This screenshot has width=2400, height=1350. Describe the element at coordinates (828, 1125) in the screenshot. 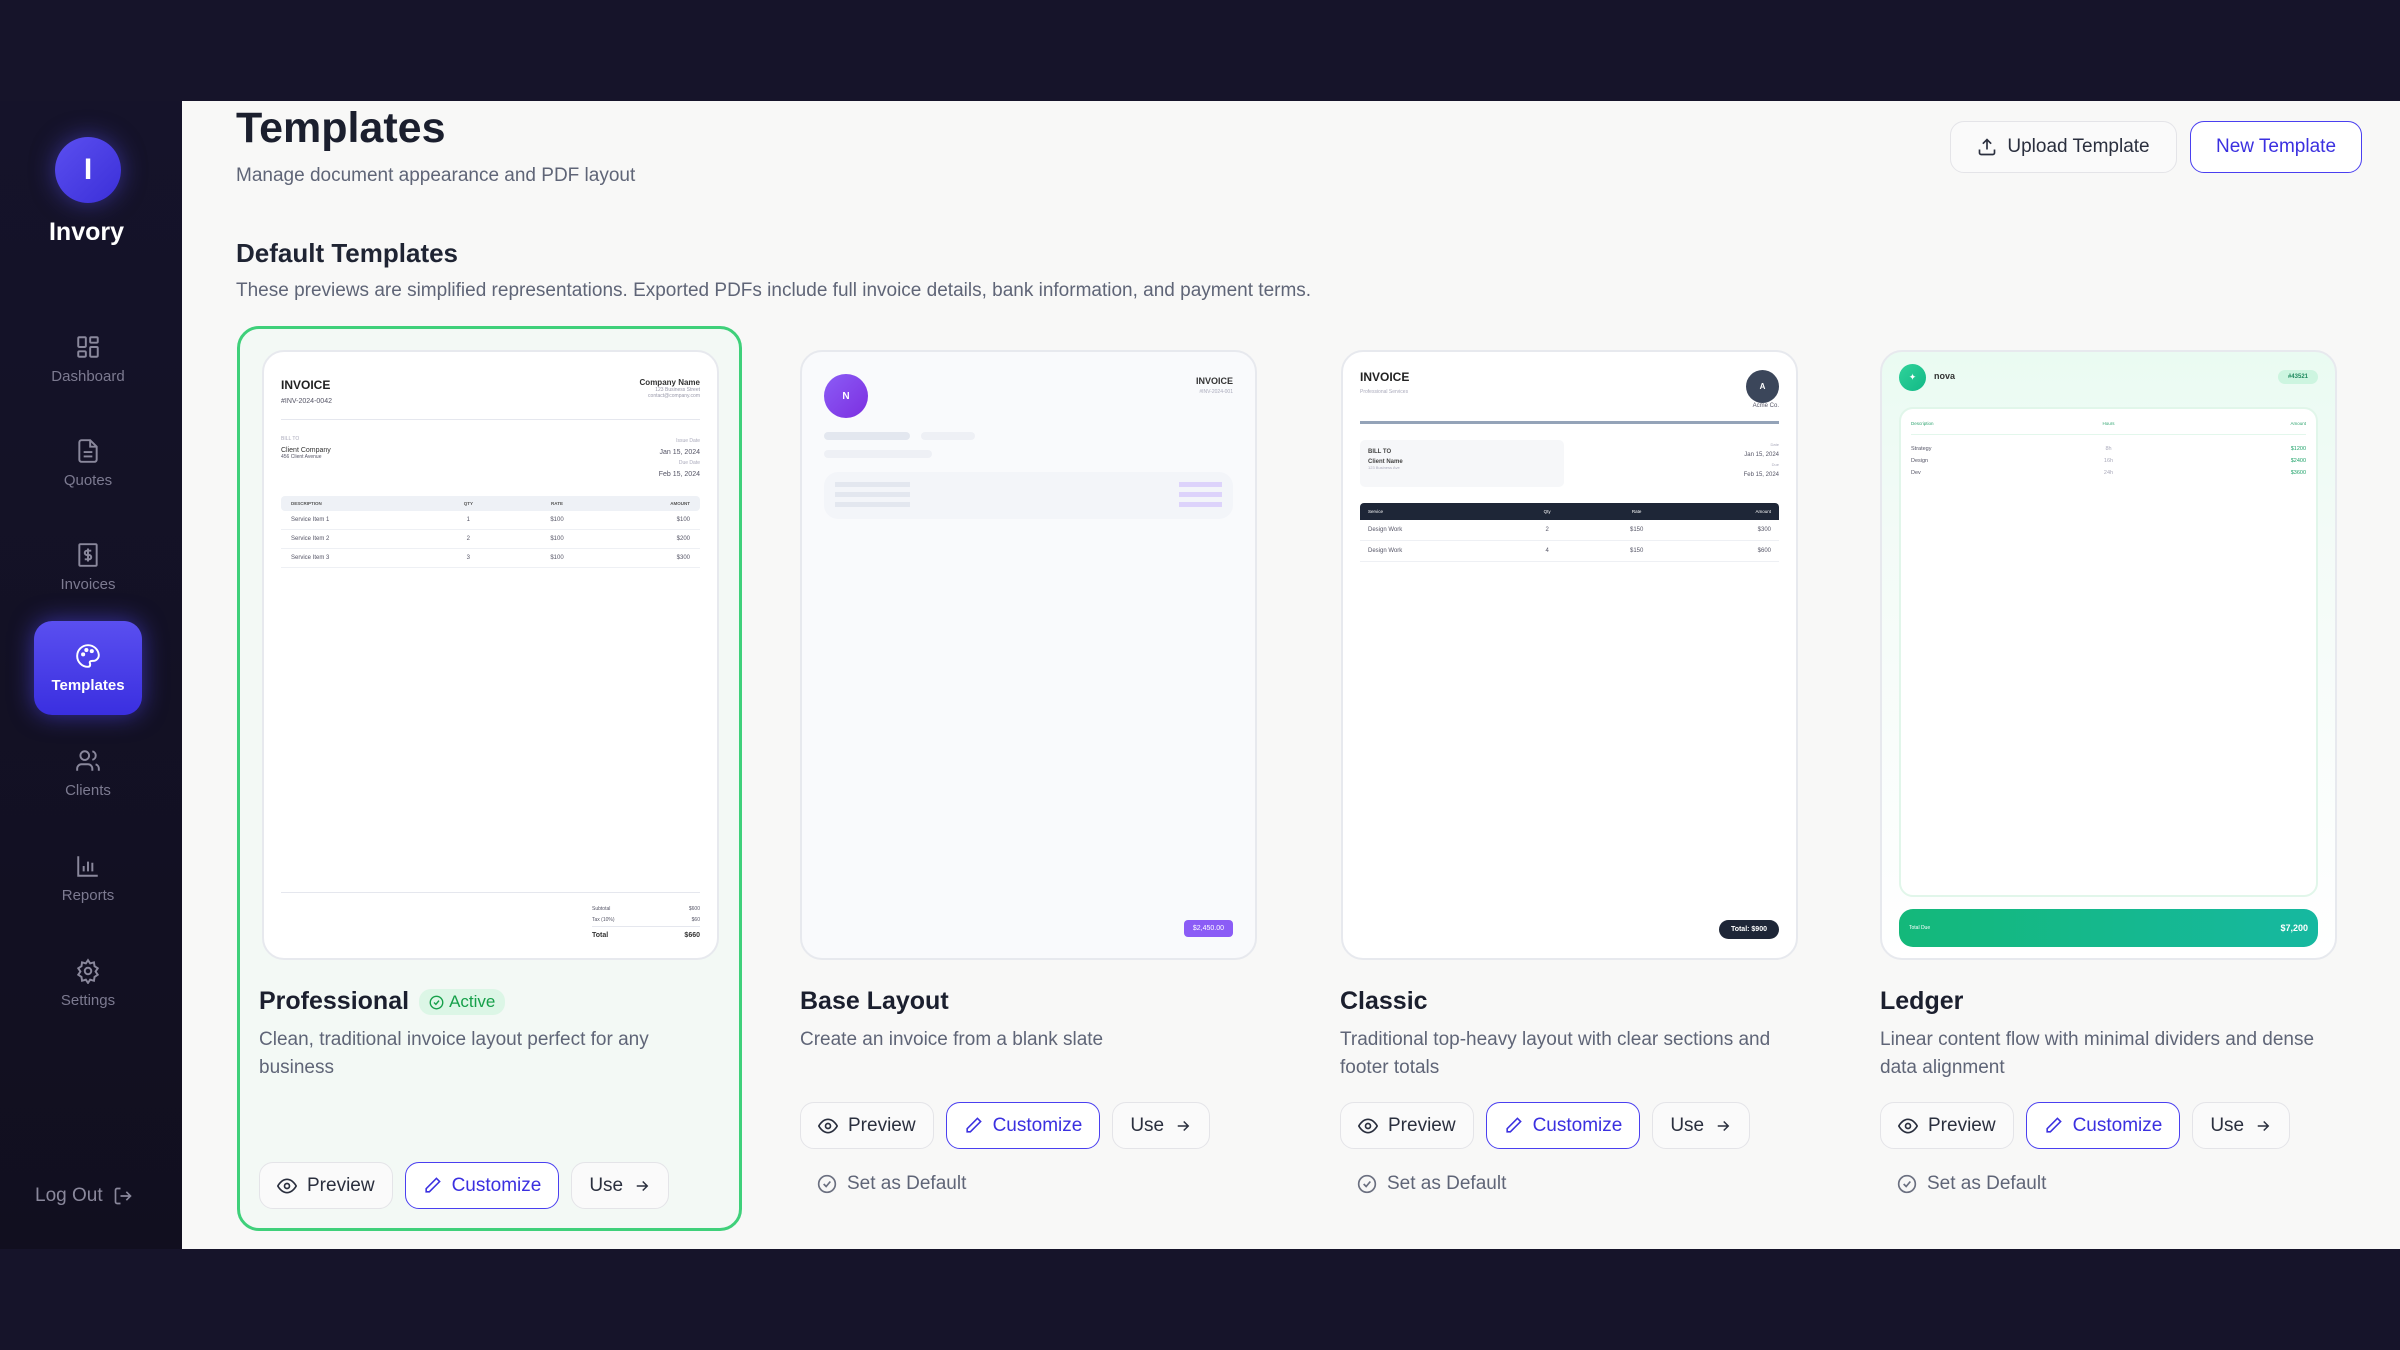

I see `eye-icon` at that location.